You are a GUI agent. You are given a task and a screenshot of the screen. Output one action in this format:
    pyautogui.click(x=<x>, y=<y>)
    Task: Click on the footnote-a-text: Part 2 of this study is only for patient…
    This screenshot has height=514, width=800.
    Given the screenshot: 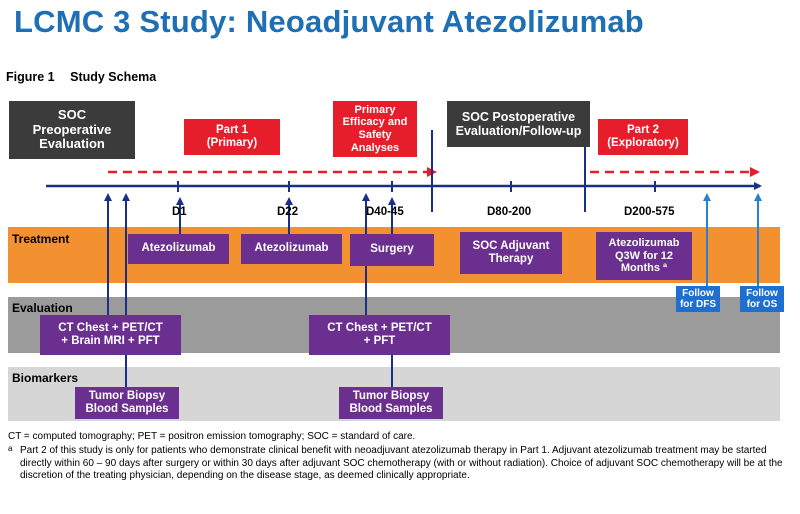 What is the action you would take?
    pyautogui.click(x=401, y=463)
    